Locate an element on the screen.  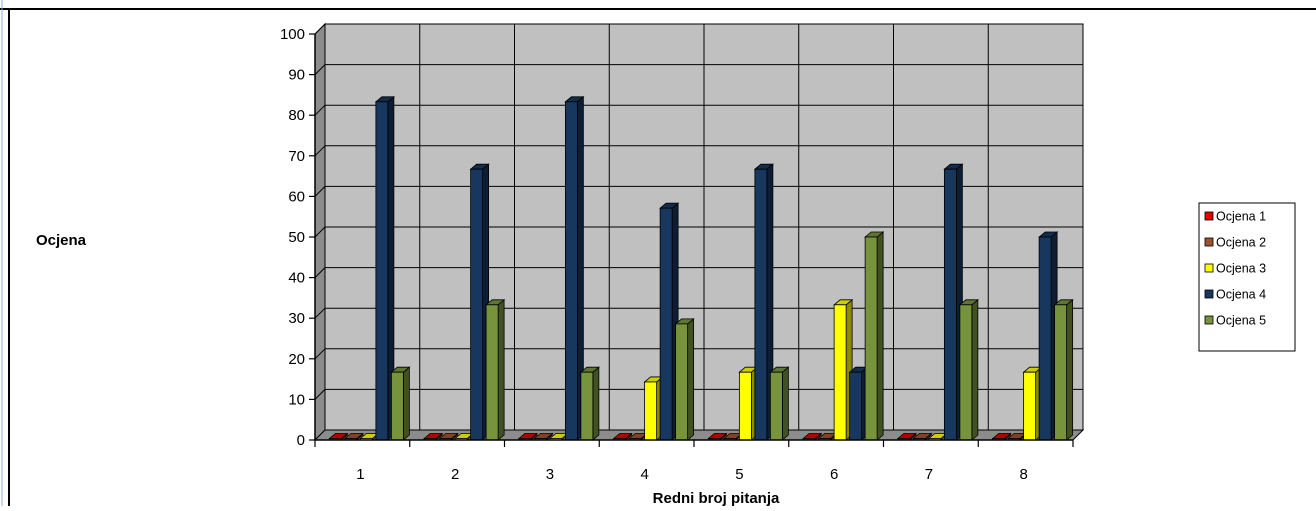
legend-entry: Ocjena 4 is located at coordinates (1241, 295).